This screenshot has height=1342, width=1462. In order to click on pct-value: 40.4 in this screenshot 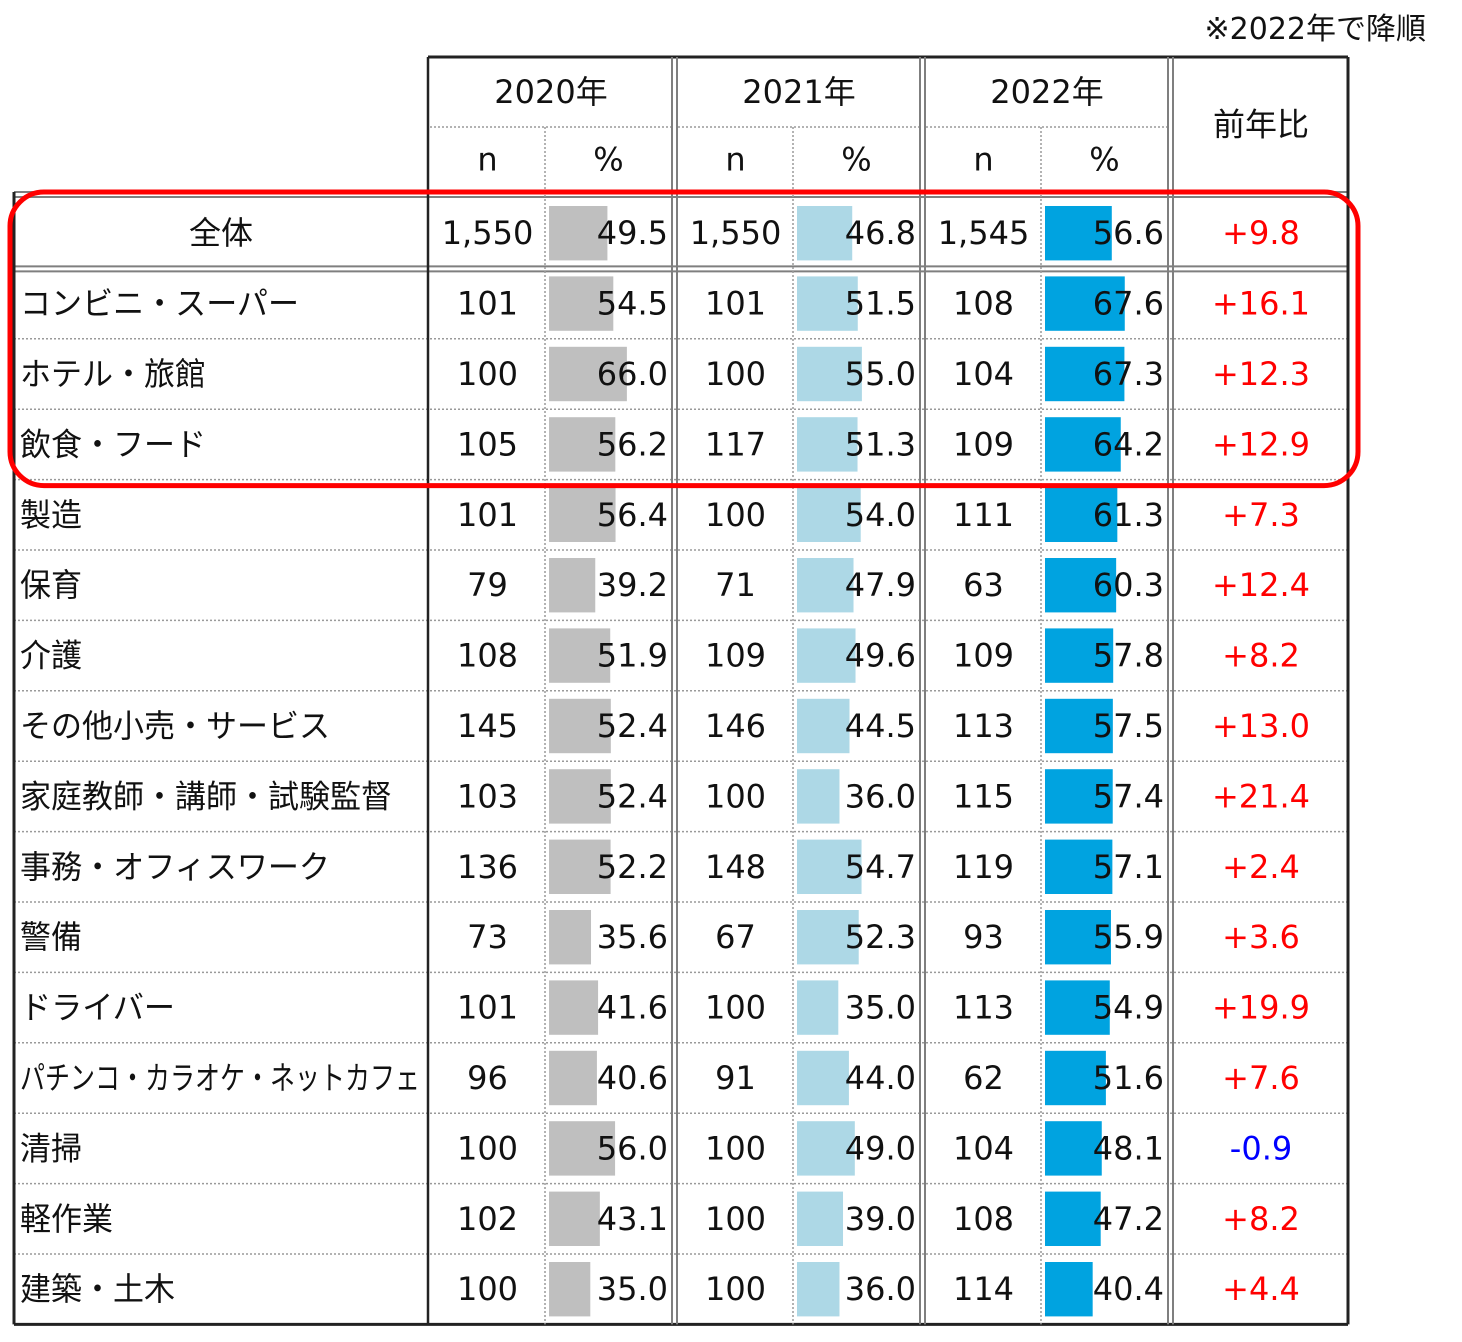, I will do `click(1128, 1289)`.